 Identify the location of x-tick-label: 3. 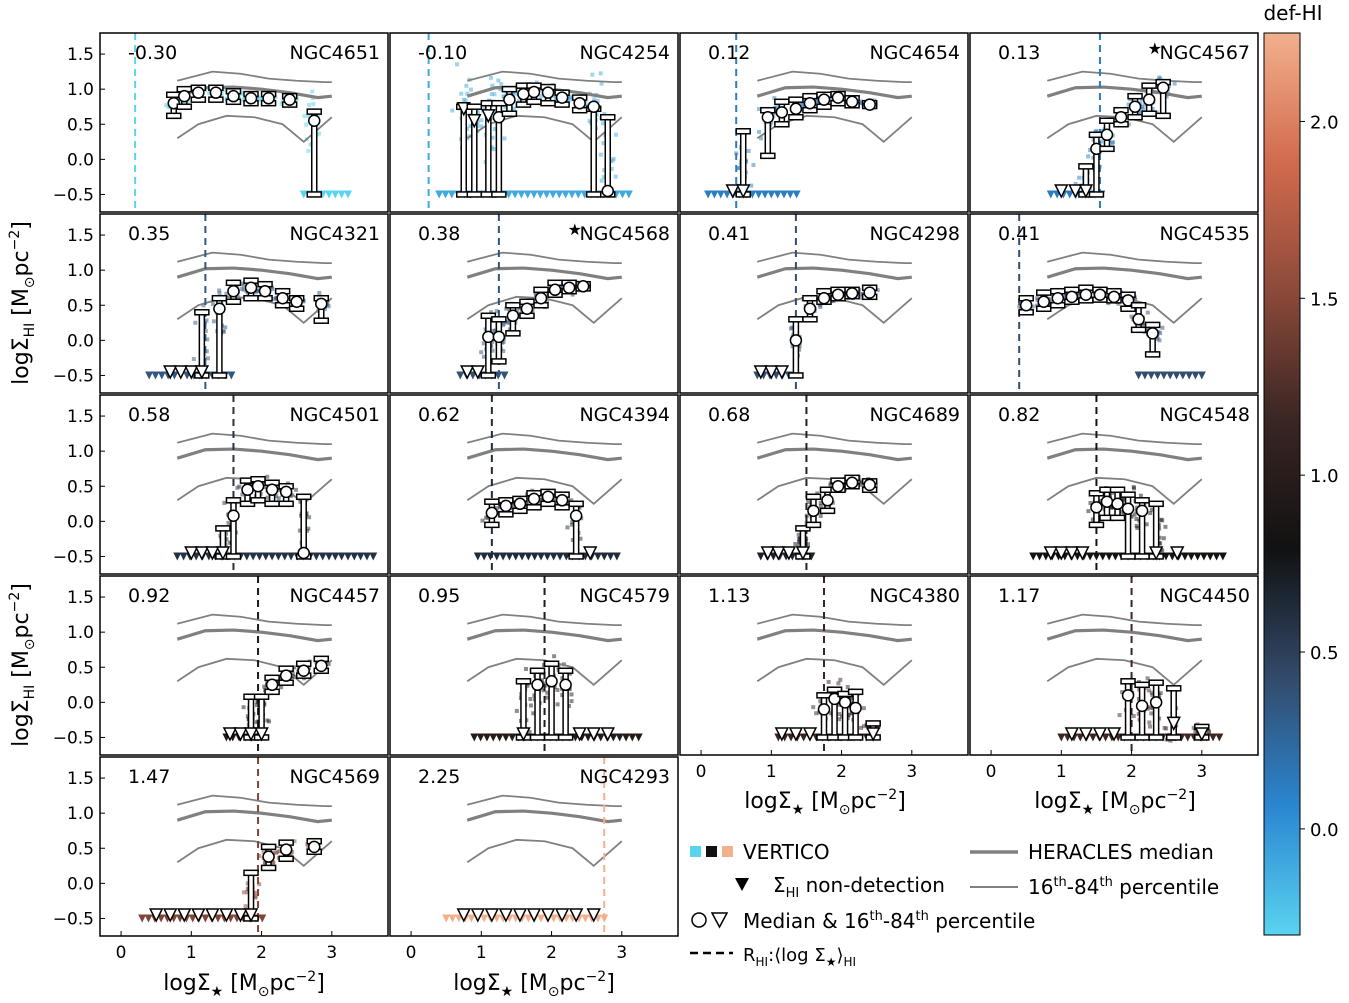
(331, 953).